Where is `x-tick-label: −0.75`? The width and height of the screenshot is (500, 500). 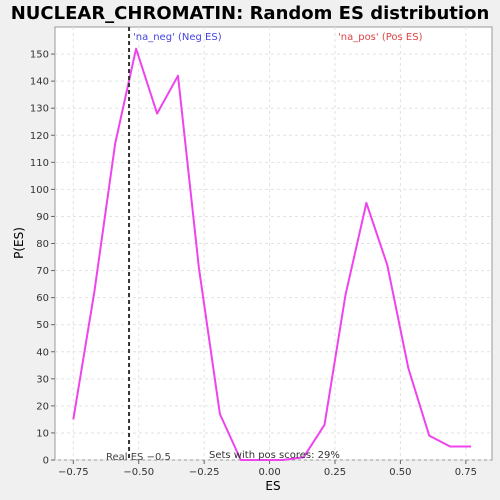 x-tick-label: −0.75 is located at coordinates (73, 472).